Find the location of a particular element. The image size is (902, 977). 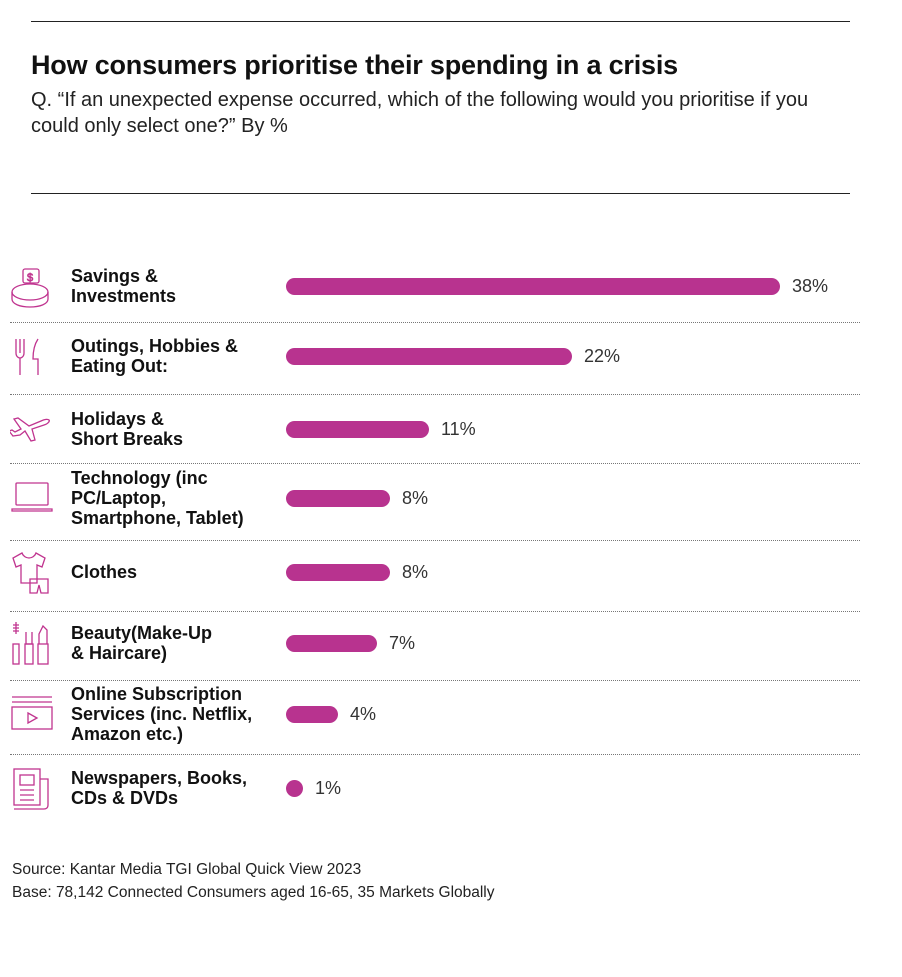

category-label-line: CDs & DVDs is located at coordinates (125, 798).